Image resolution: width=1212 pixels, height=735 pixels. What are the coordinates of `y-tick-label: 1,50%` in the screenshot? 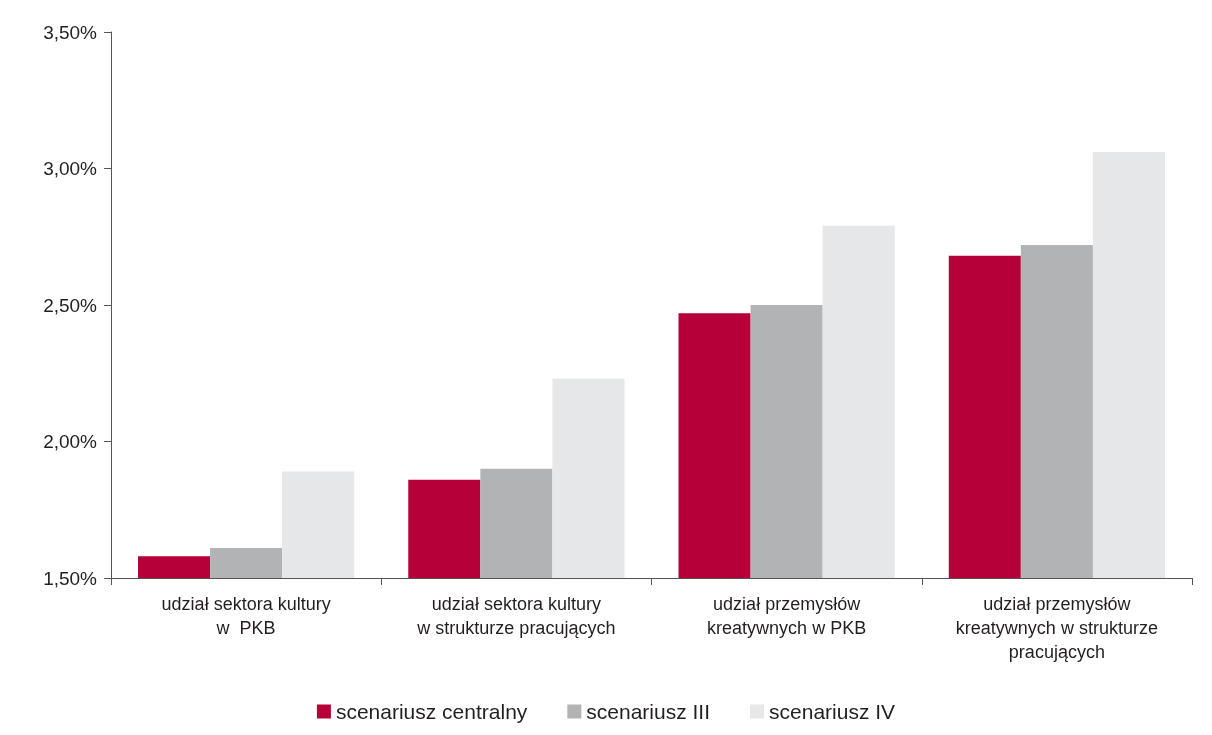 It's located at (70, 578).